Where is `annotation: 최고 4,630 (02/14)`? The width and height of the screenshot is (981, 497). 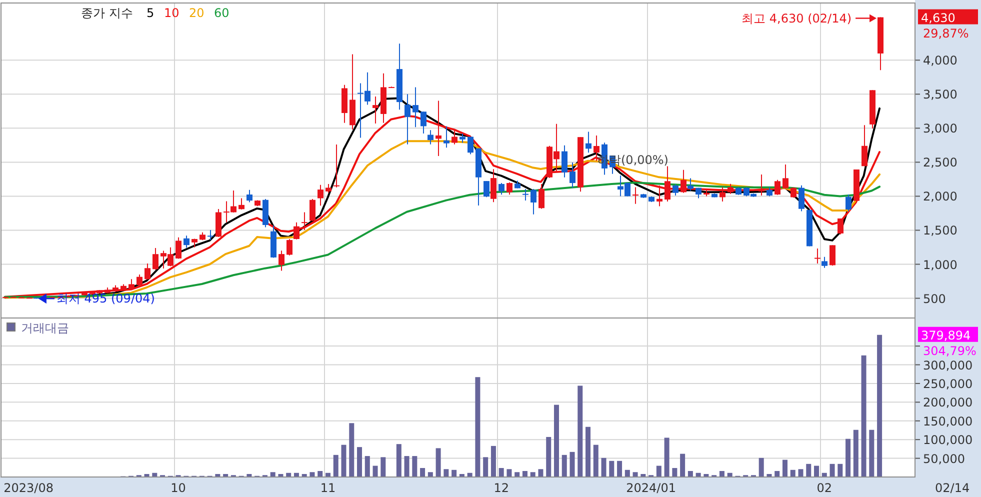 annotation: 최고 4,630 (02/14) is located at coordinates (797, 18).